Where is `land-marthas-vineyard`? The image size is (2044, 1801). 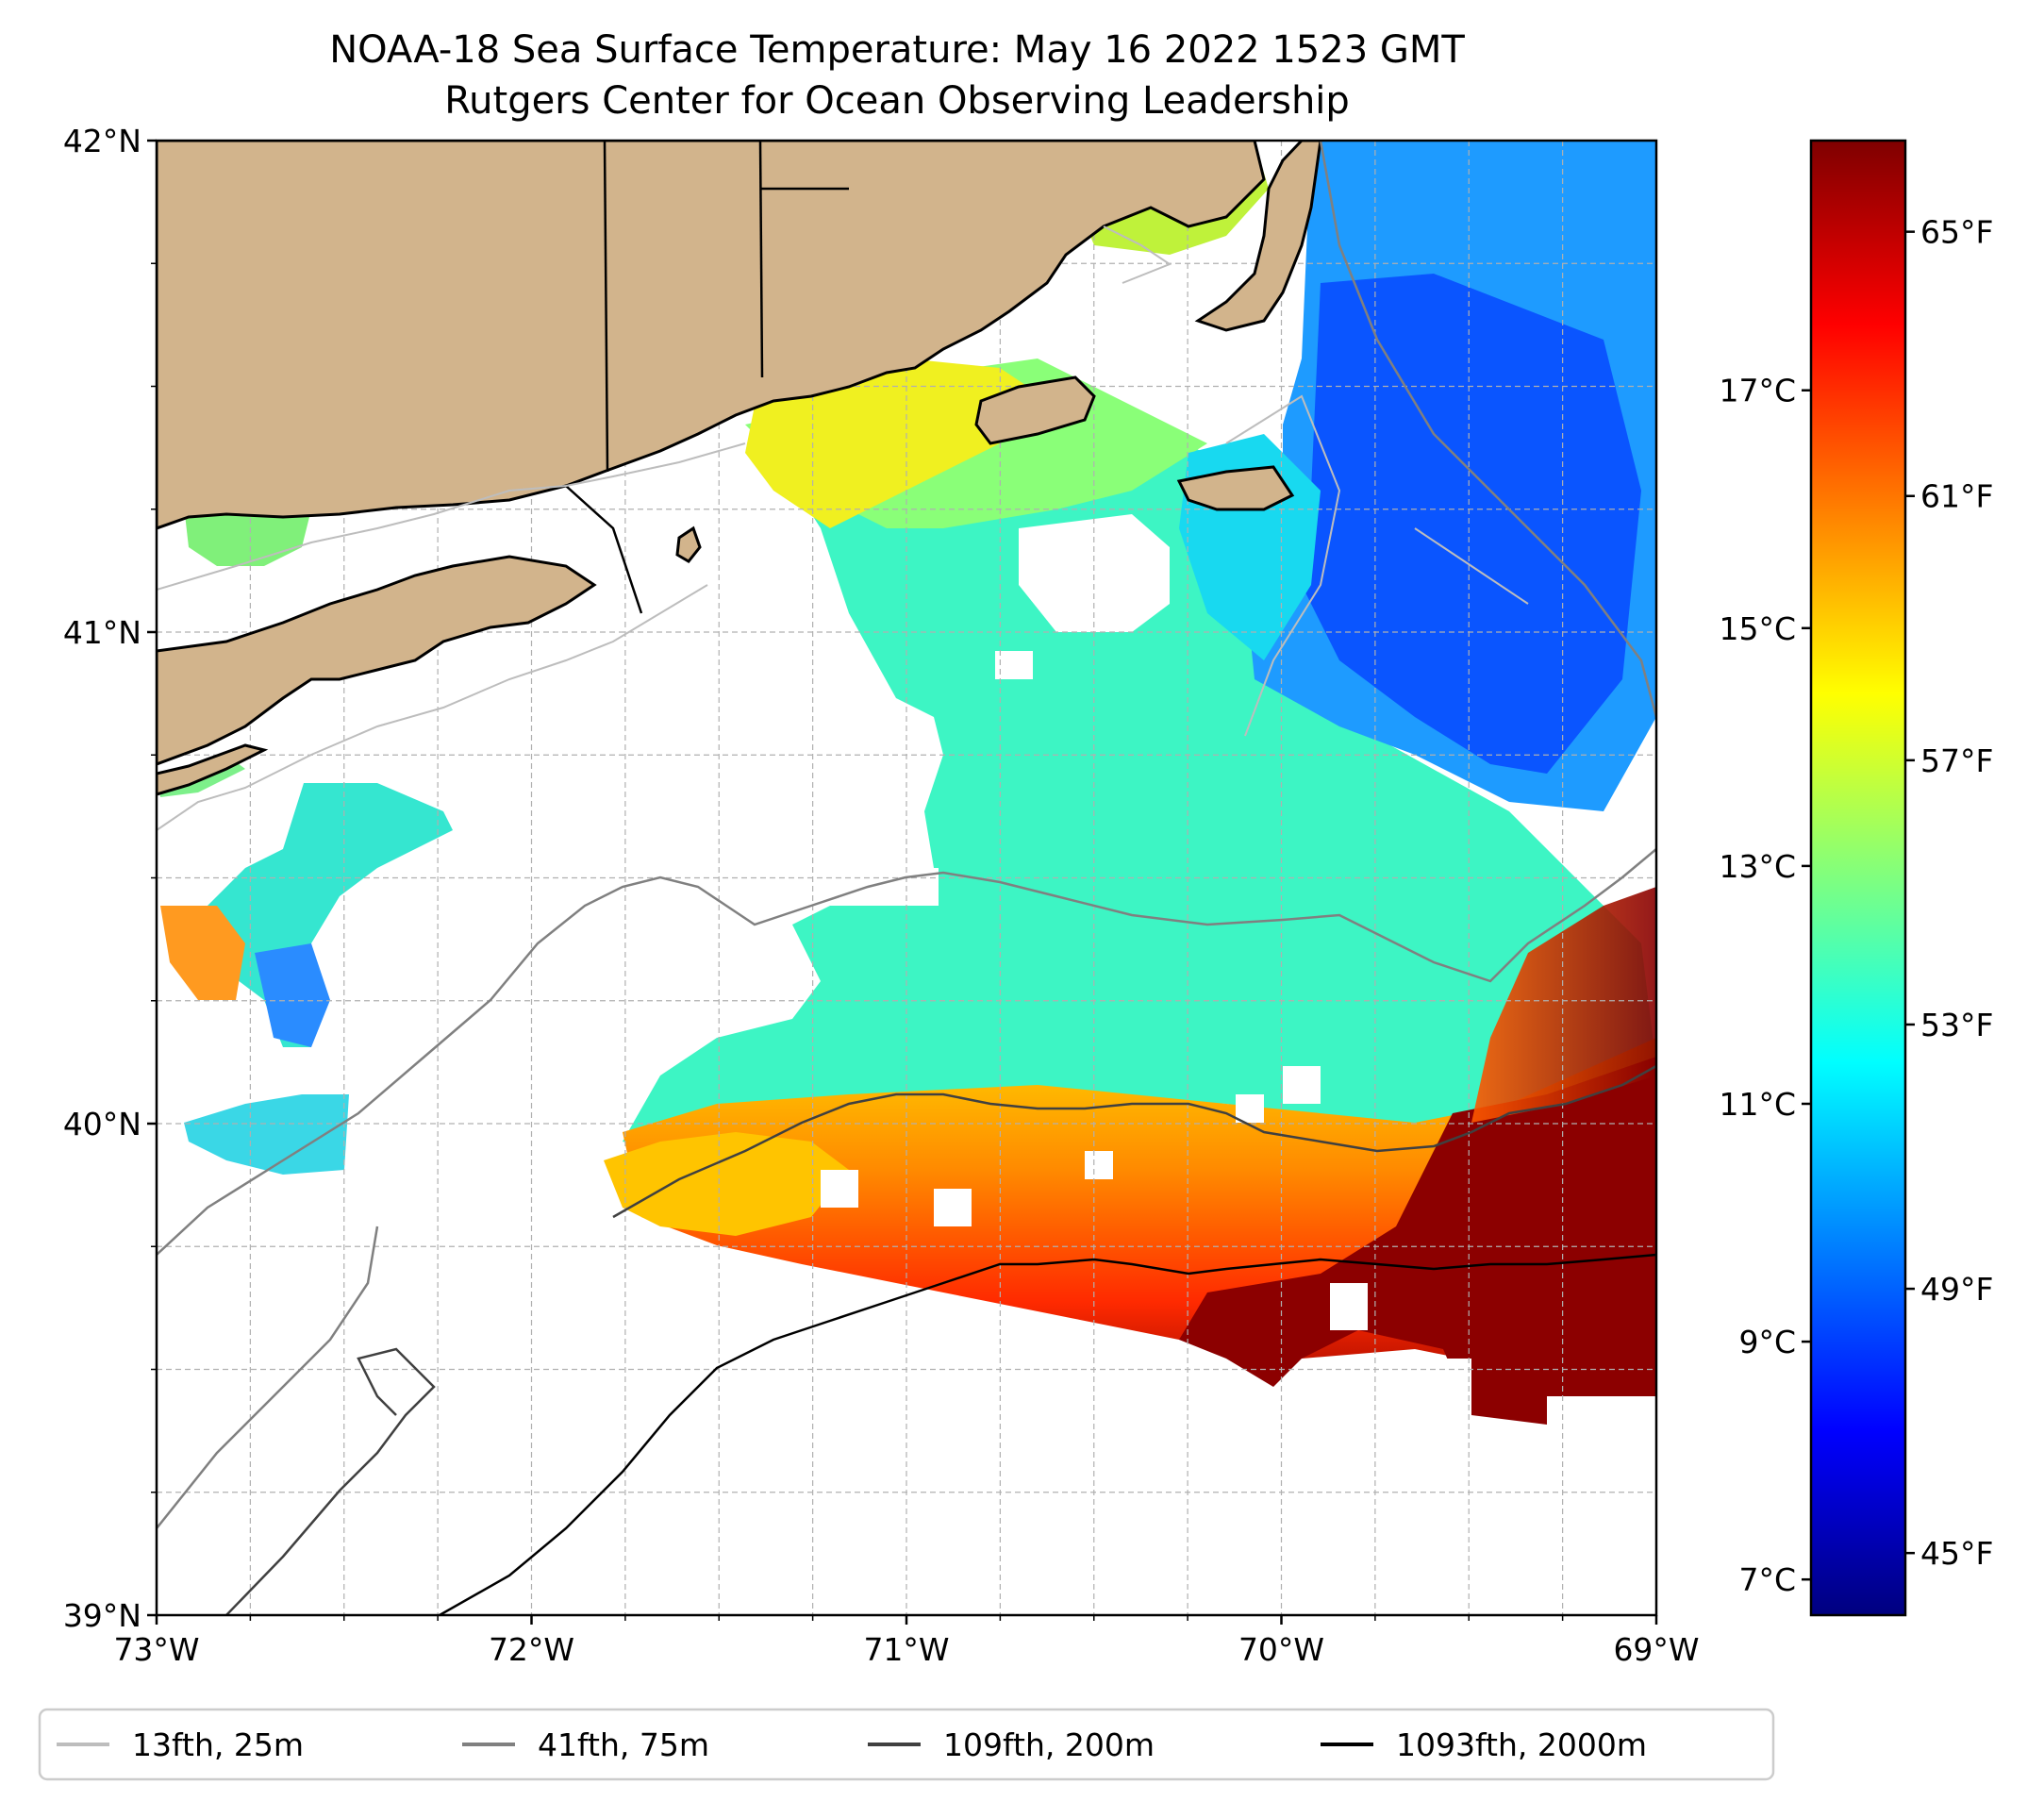 land-marthas-vineyard is located at coordinates (1035, 410).